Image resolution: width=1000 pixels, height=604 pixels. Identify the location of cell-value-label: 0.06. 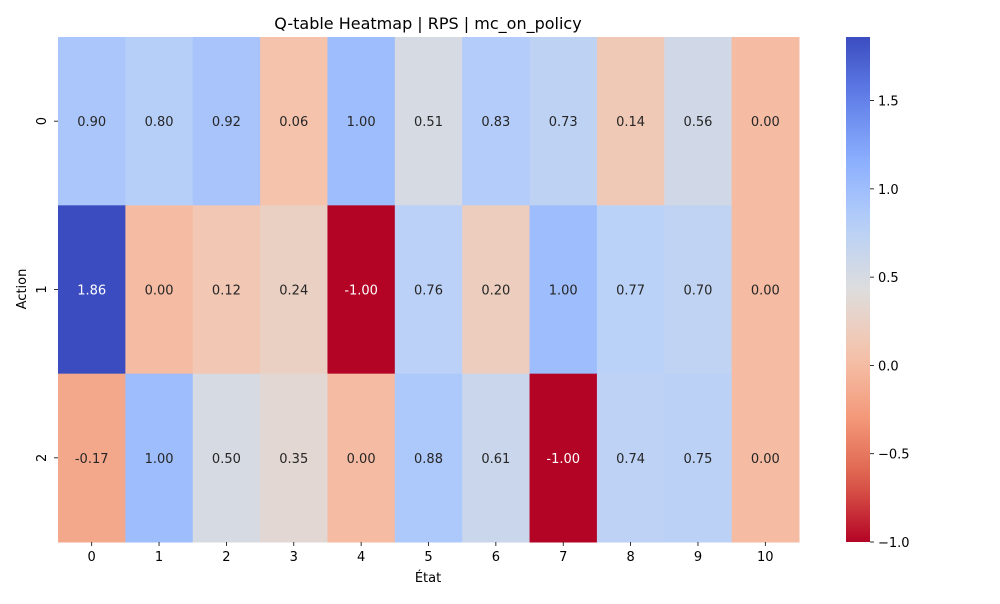
(293, 122).